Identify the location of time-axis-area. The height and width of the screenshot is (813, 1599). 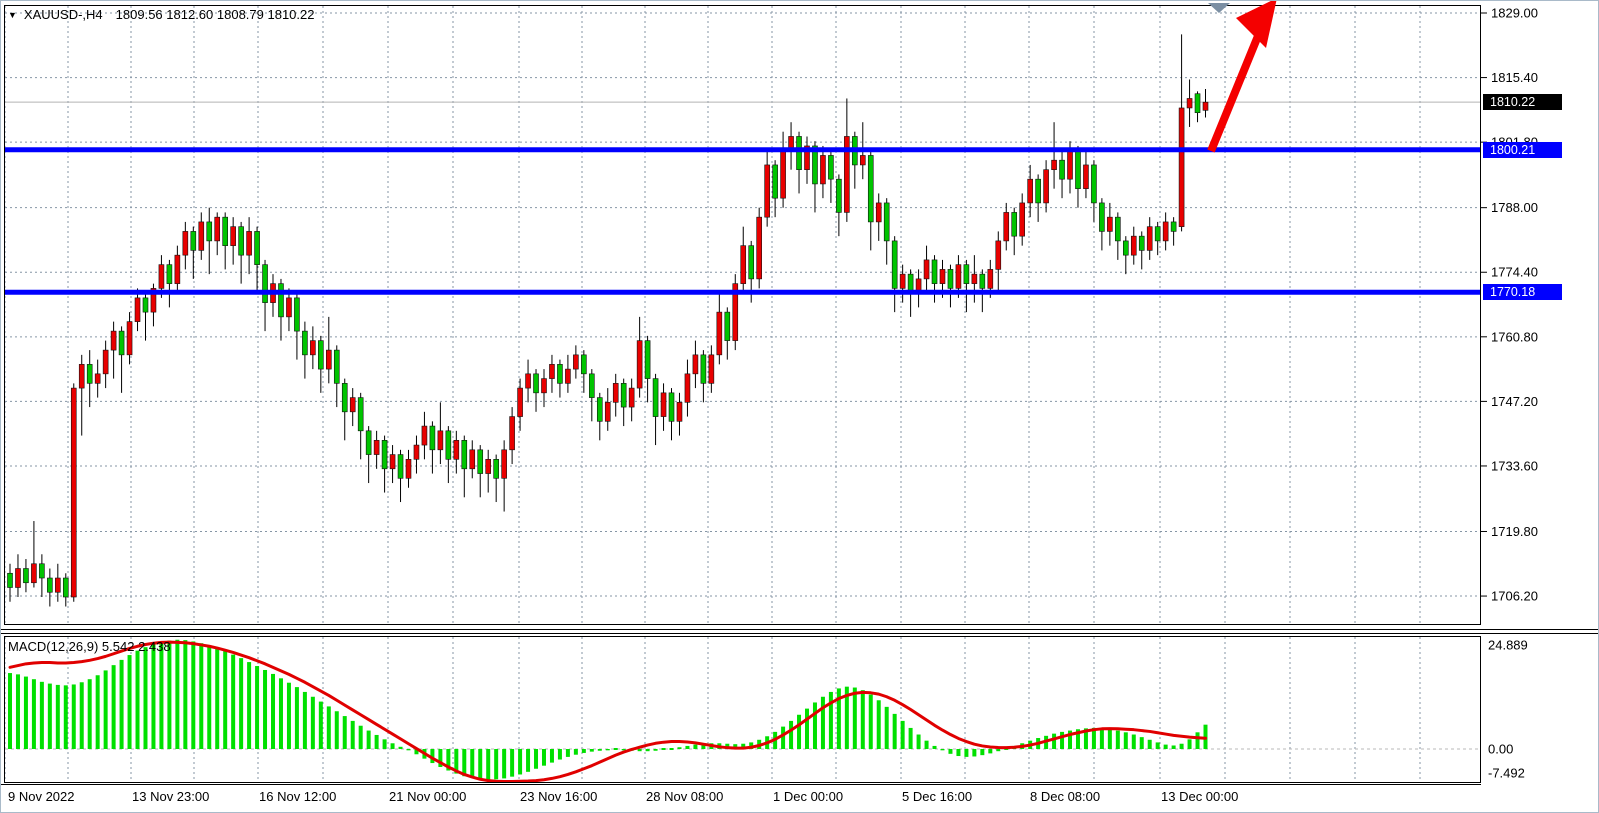
(740, 798).